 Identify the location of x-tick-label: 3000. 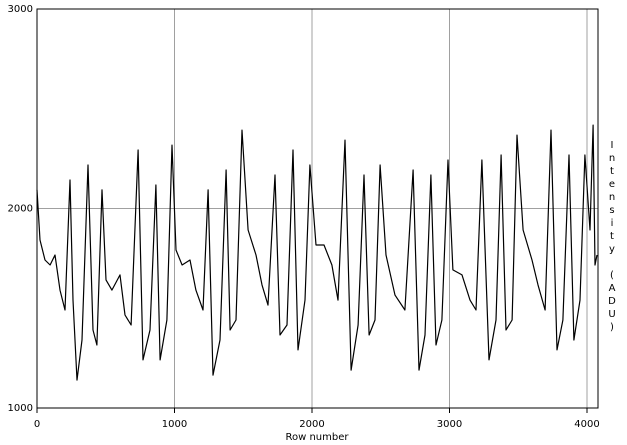
(449, 424).